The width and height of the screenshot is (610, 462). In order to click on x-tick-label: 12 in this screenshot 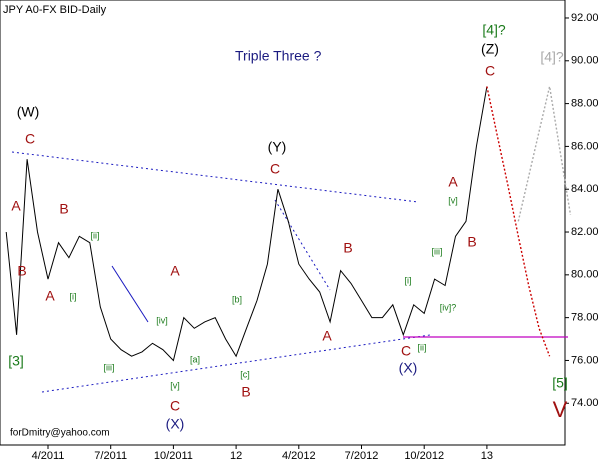, I will do `click(236, 456)`.